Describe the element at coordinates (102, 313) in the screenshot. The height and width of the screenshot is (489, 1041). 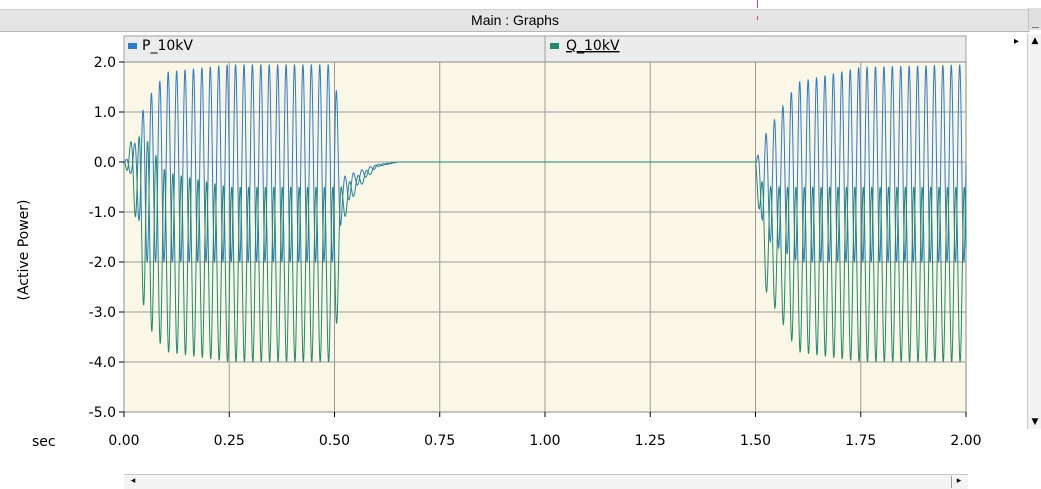
I see `y-tick-label: -3.0` at that location.